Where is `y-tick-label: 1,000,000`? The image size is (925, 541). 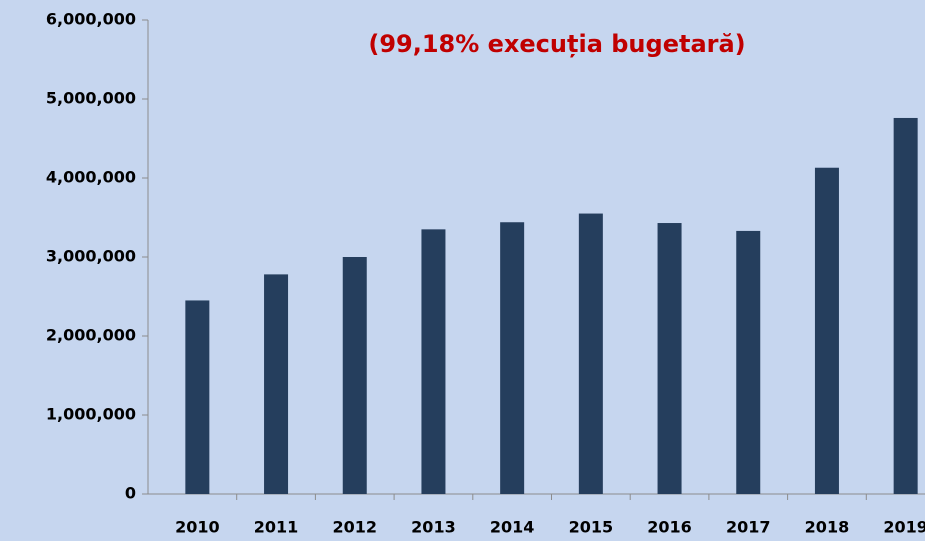 y-tick-label: 1,000,000 is located at coordinates (91, 414).